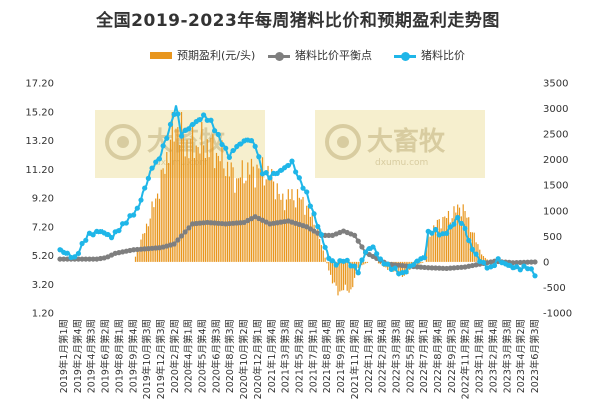 The height and width of the screenshot is (414, 596). I want to click on watermark-logo-icon, so click(343, 142).